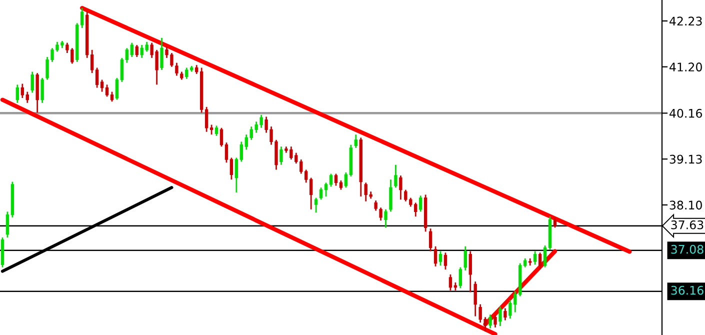 The width and height of the screenshot is (705, 335). I want to click on ref-line-label: 37.63, so click(687, 225).